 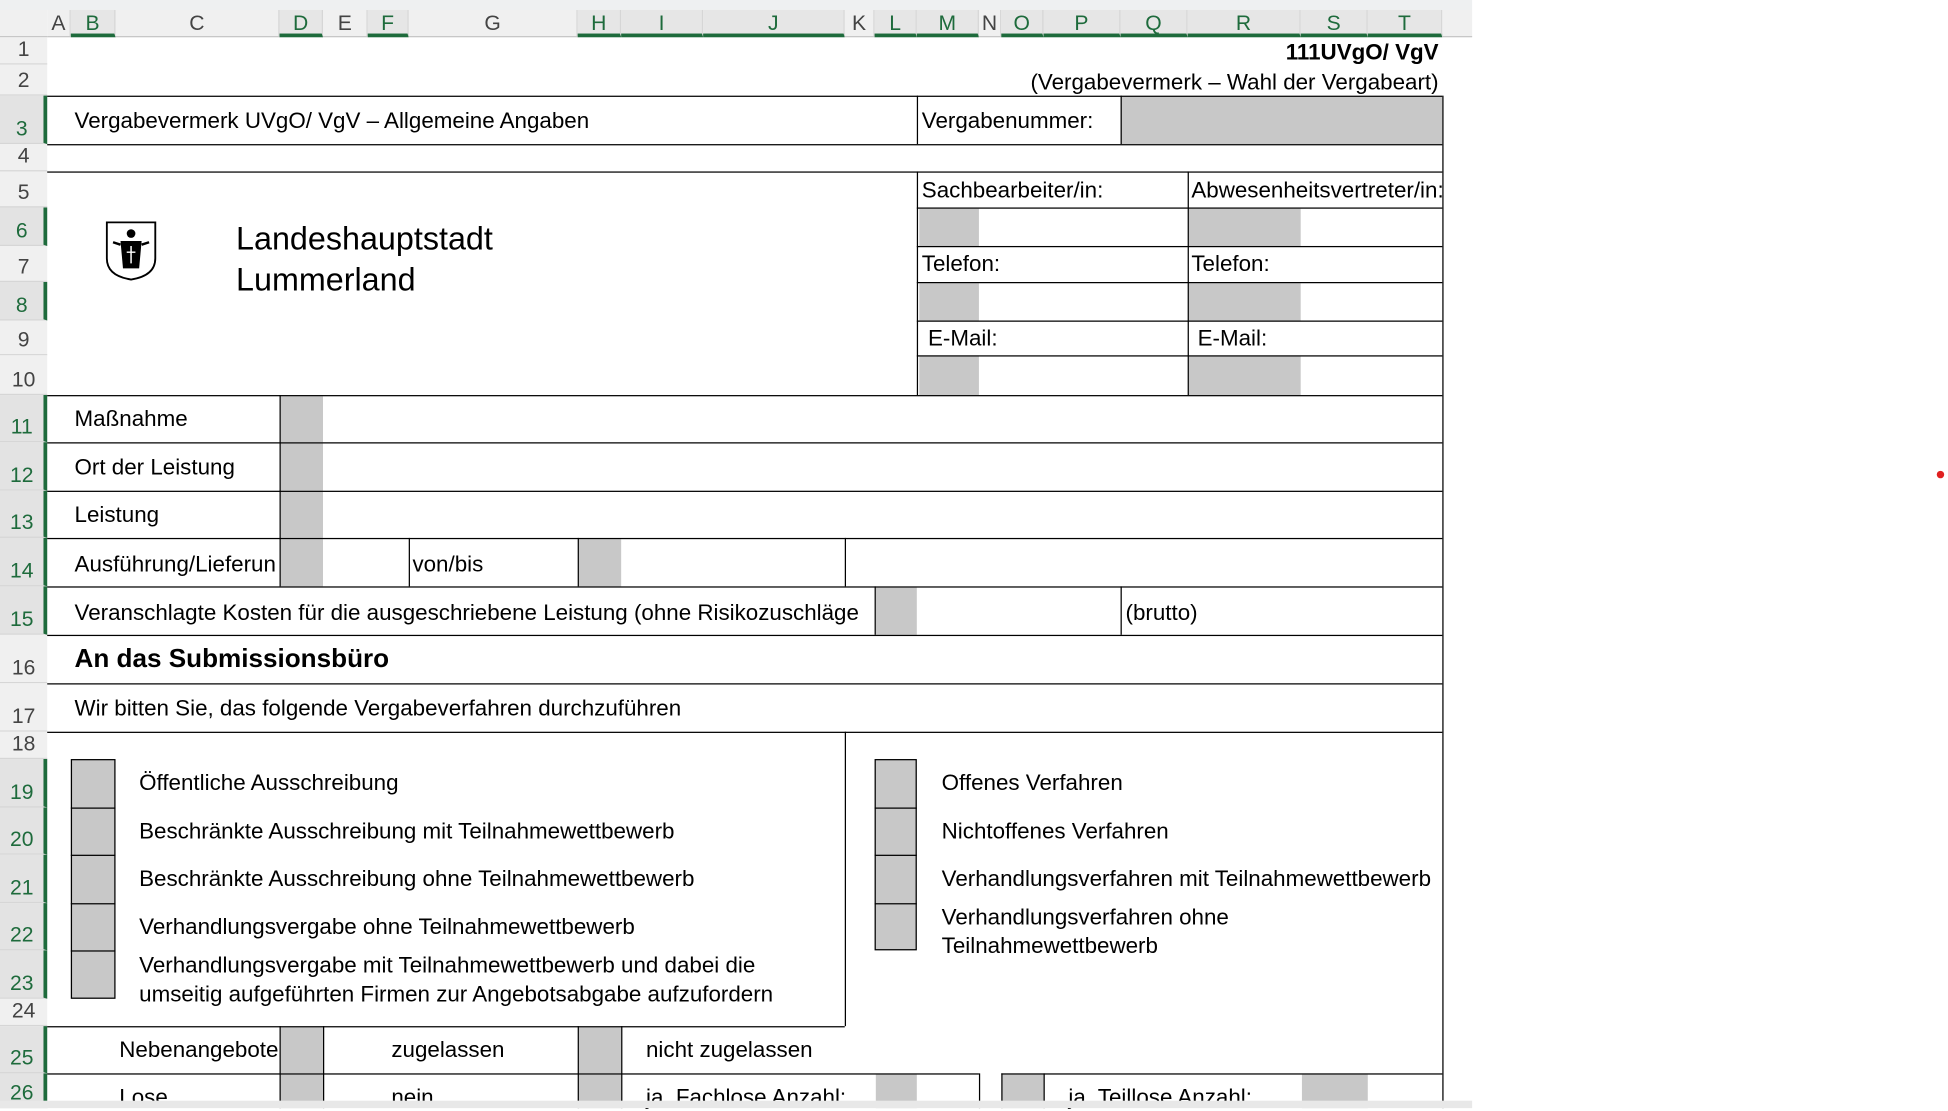 I want to click on option-oeffentliche: Öffentliche Ausschreibung, so click(x=269, y=783).